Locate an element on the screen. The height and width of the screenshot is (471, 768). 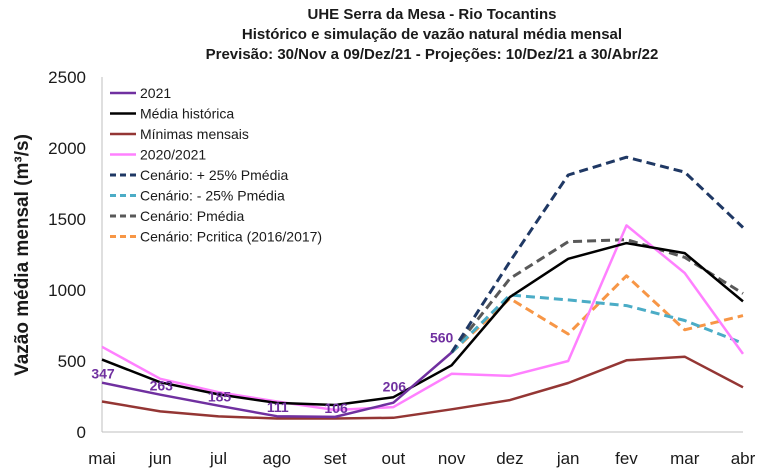
data-label: 185 is located at coordinates (220, 397).